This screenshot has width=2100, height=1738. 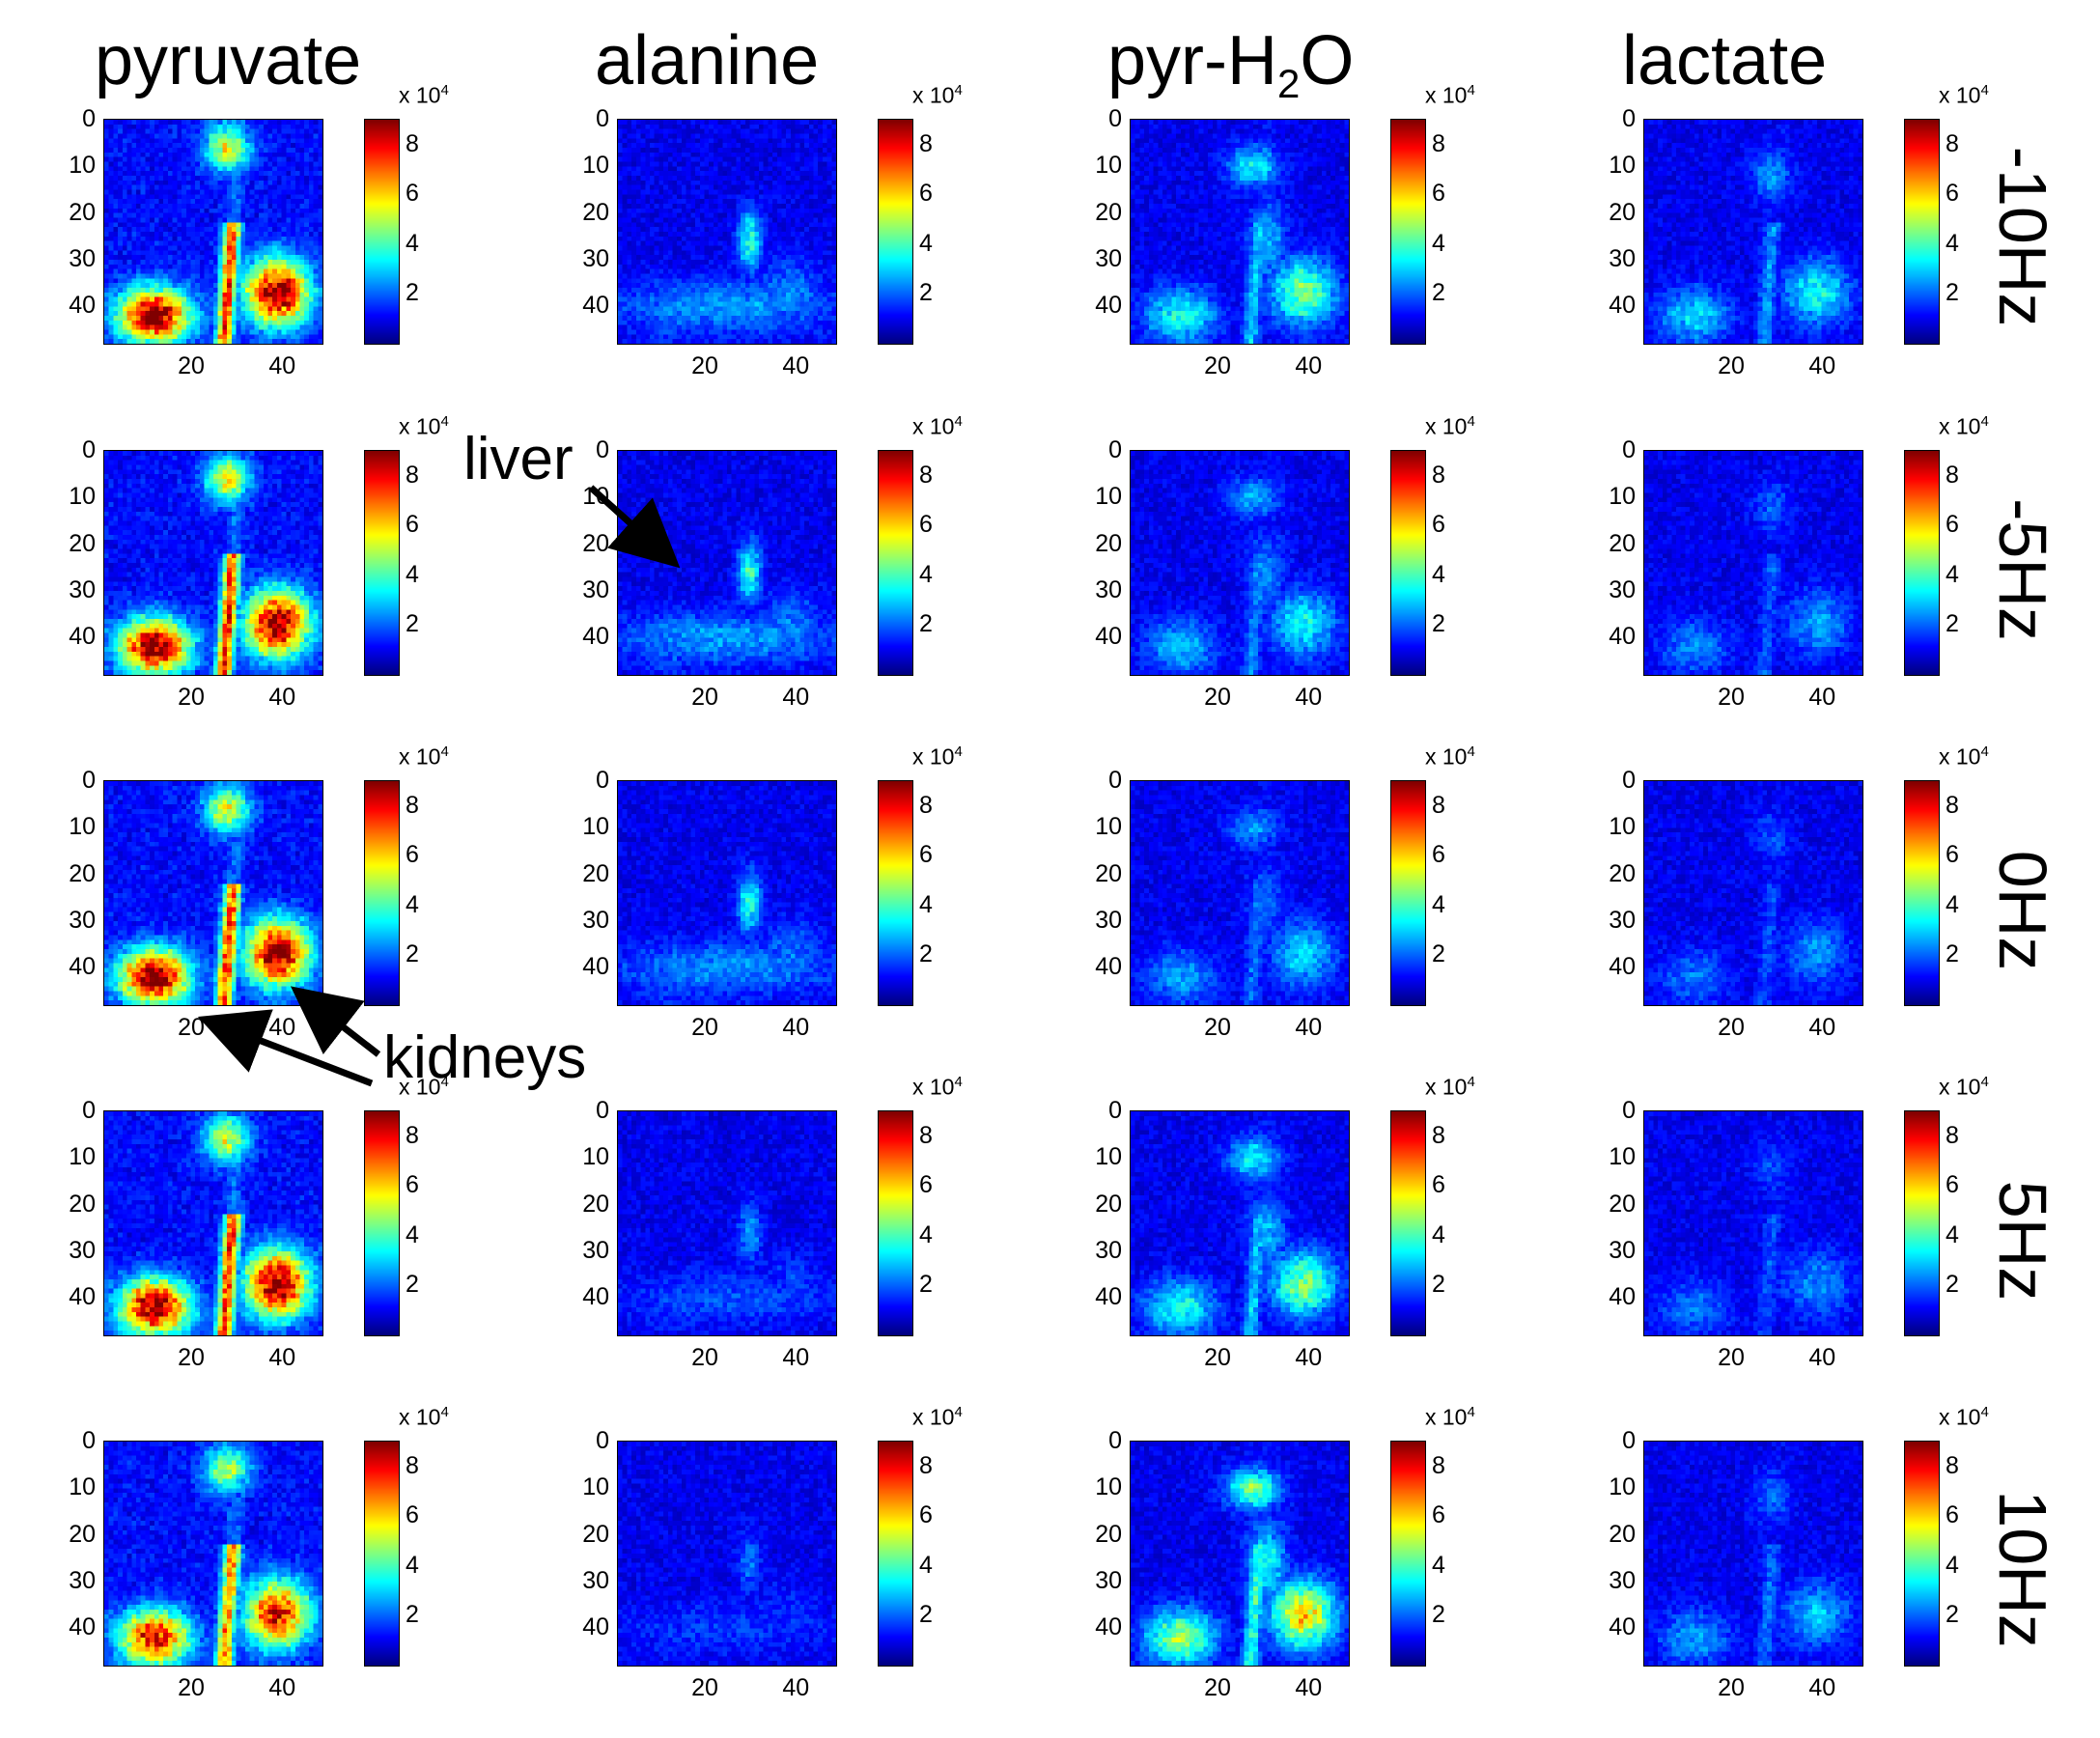 I want to click on column-title-3: lactate, so click(x=1725, y=60).